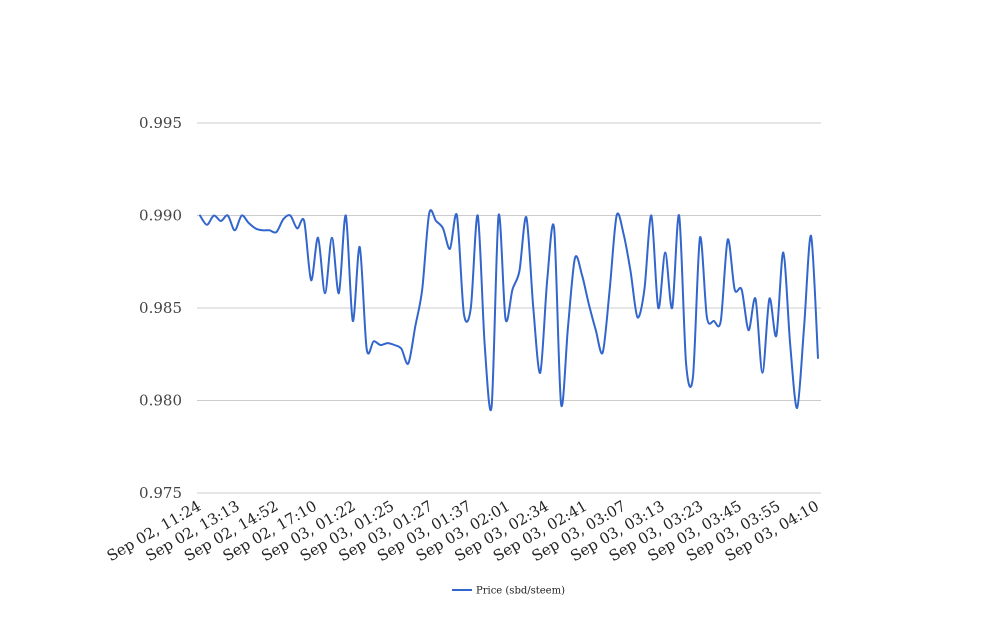 Image resolution: width=1008 pixels, height=620 pixels. Describe the element at coordinates (520, 591) in the screenshot. I see `legend-label: Price (sbd/steem)` at that location.